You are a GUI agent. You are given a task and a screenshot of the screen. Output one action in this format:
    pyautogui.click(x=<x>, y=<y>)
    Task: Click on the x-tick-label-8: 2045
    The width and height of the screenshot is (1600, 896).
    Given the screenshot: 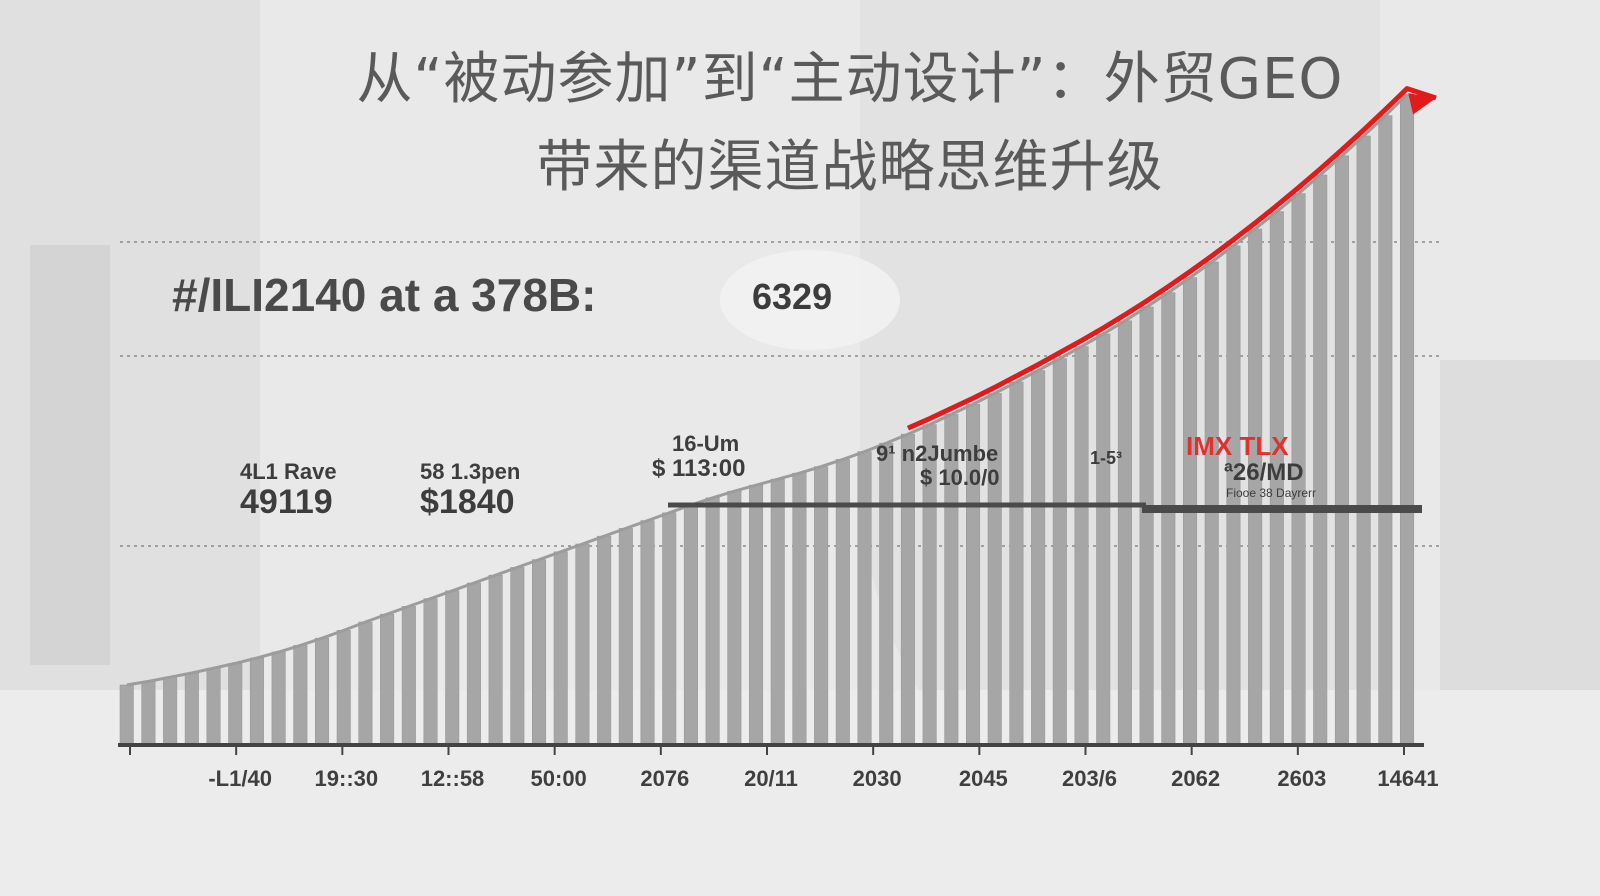 What is the action you would take?
    pyautogui.click(x=983, y=778)
    